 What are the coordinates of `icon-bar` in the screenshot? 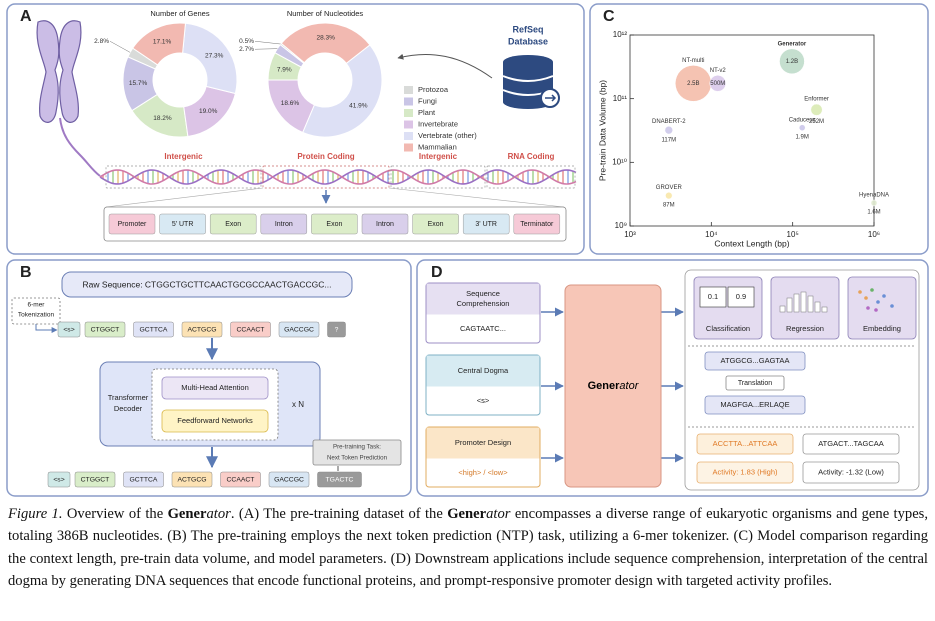 It's located at (796, 303).